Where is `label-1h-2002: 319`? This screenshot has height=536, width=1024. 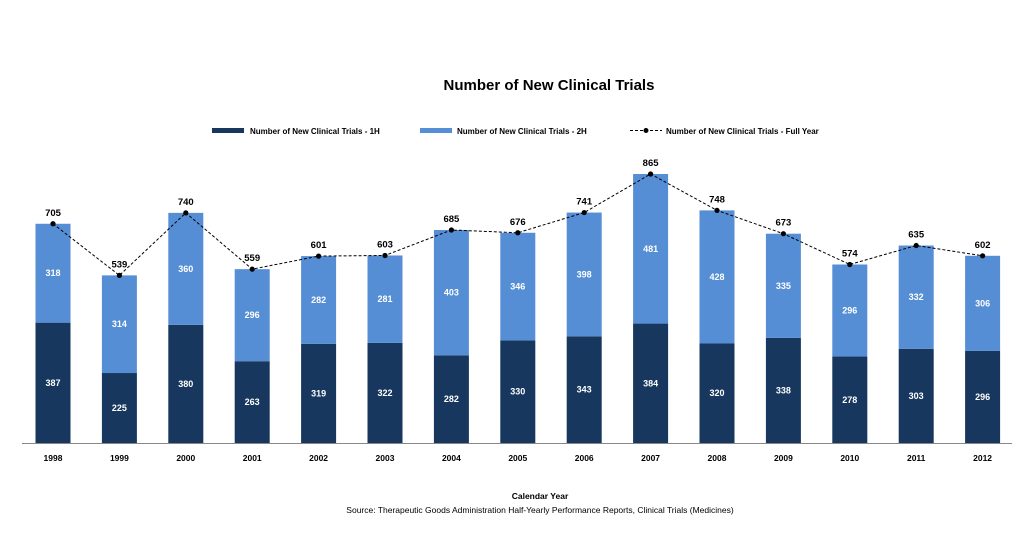
label-1h-2002: 319 is located at coordinates (318, 393).